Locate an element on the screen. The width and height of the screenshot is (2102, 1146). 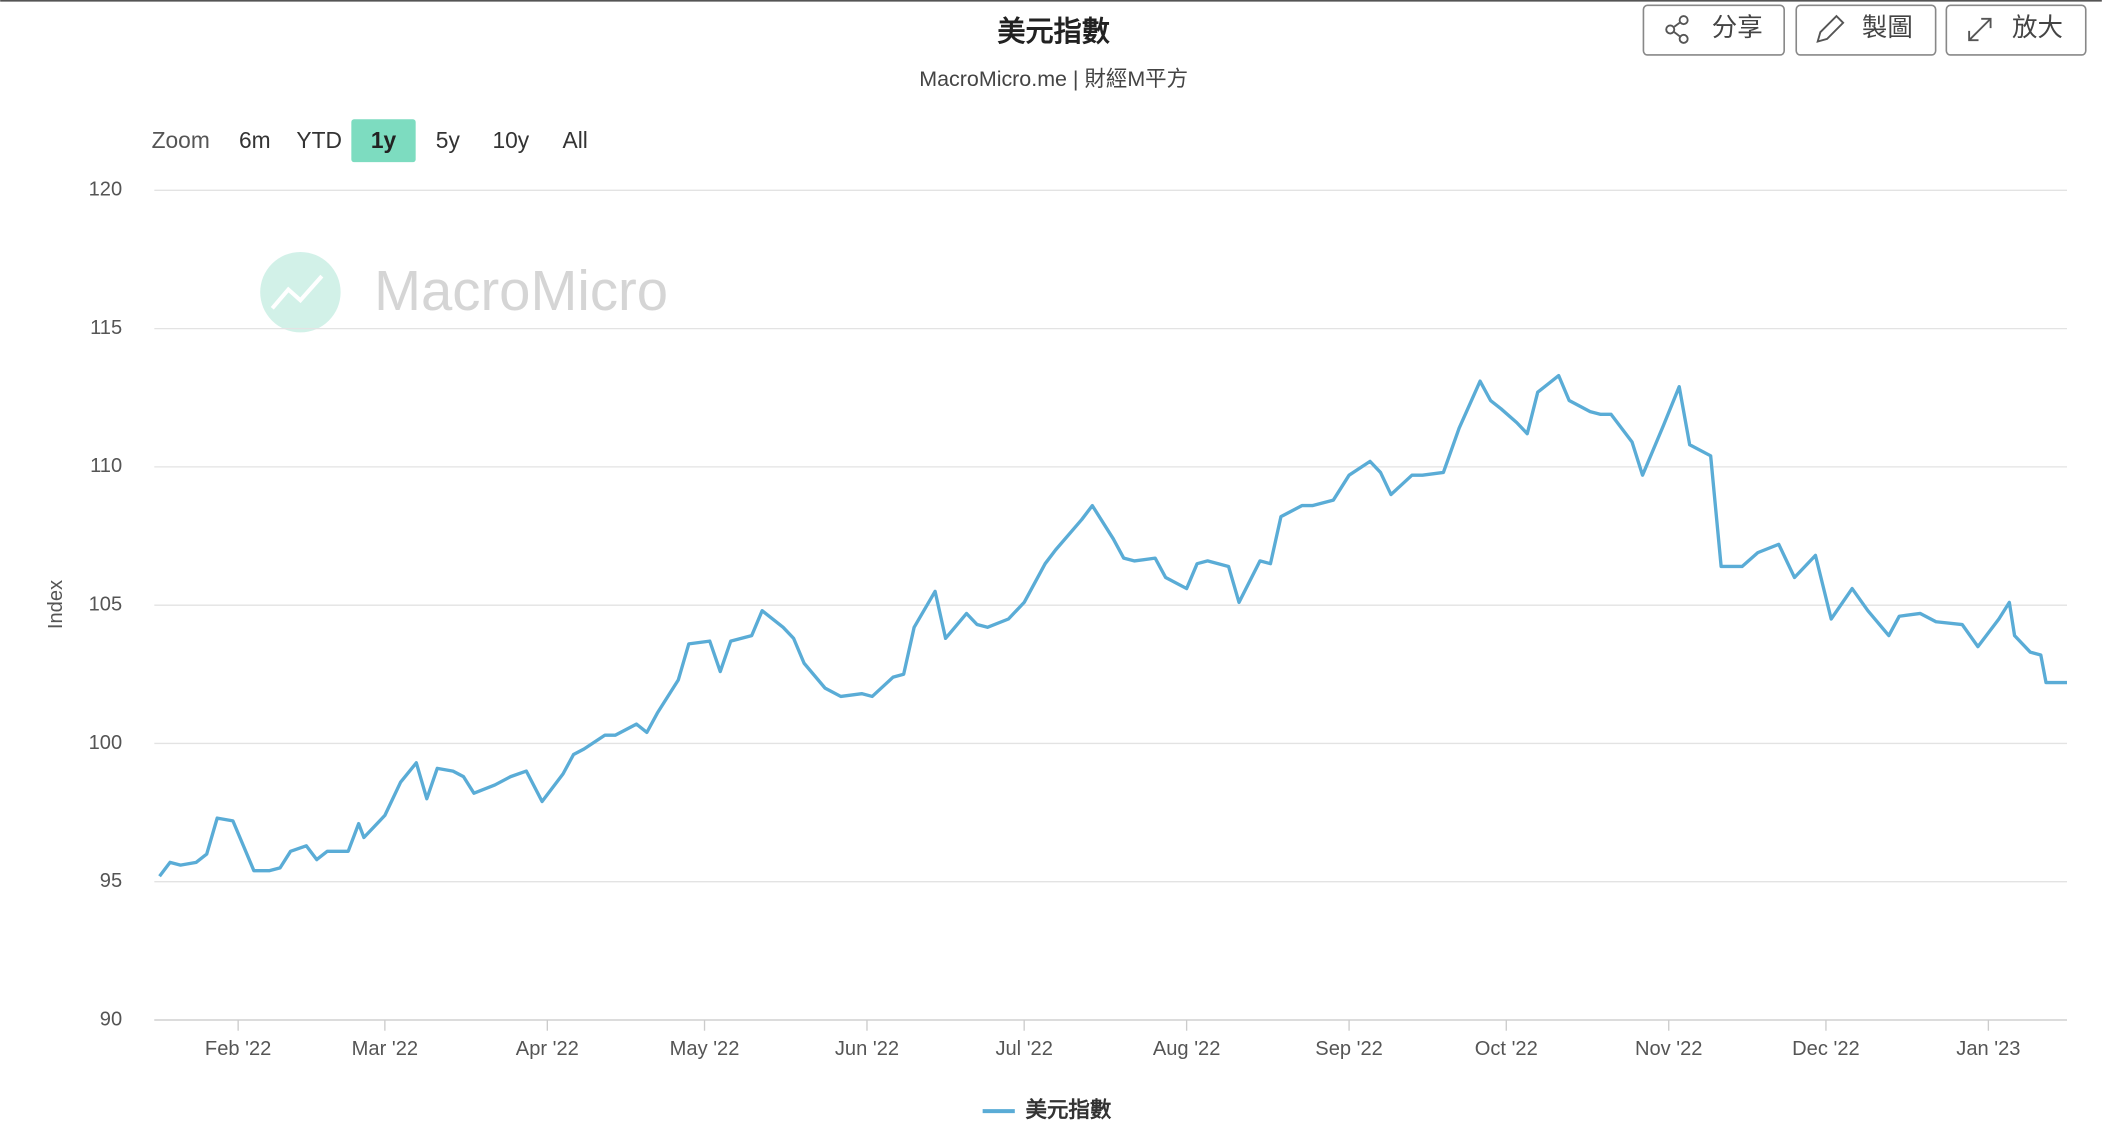
watermark: MacroMicro is located at coordinates (464, 292).